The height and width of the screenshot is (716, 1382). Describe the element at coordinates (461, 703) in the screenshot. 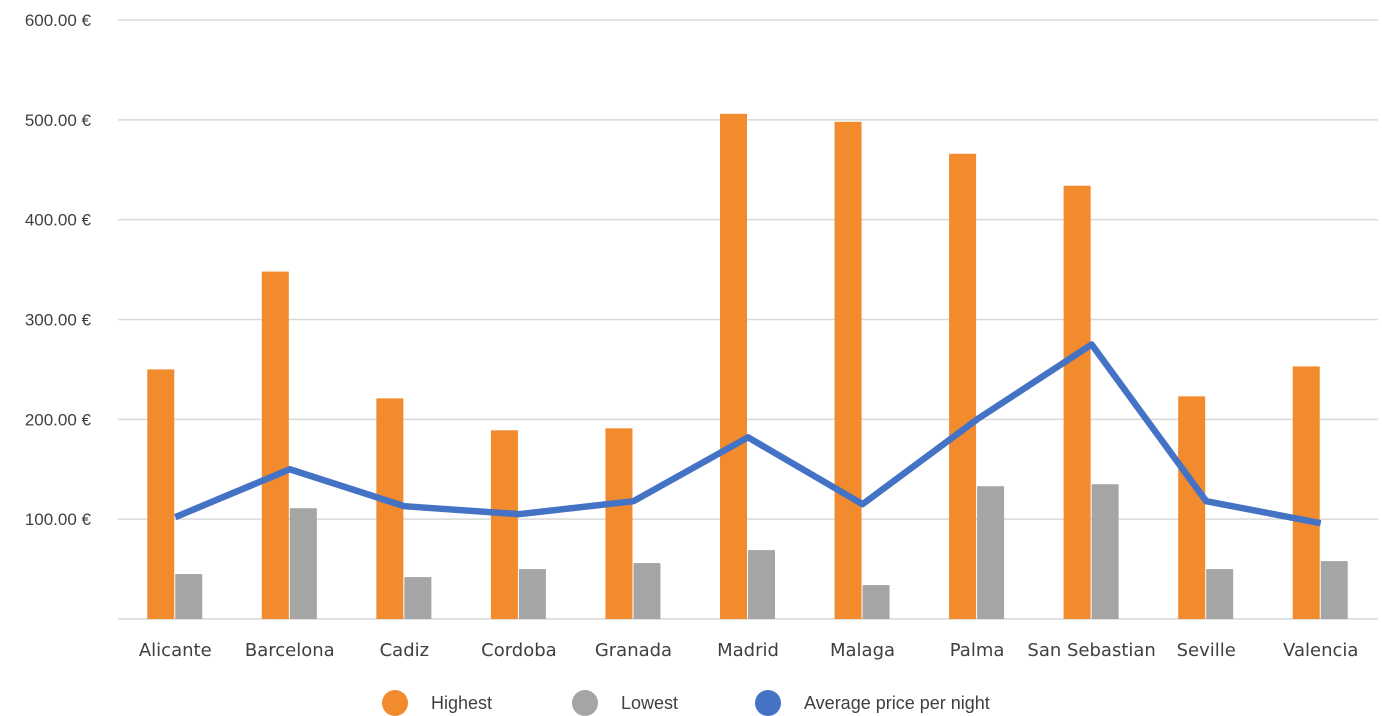

I see `legend-label: Highest` at that location.